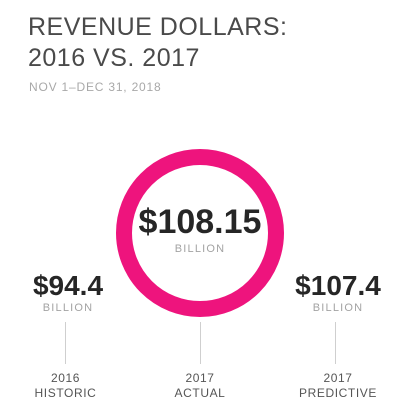 The width and height of the screenshot is (400, 418). Describe the element at coordinates (200, 343) in the screenshot. I see `leader-line-2017-actual` at that location.